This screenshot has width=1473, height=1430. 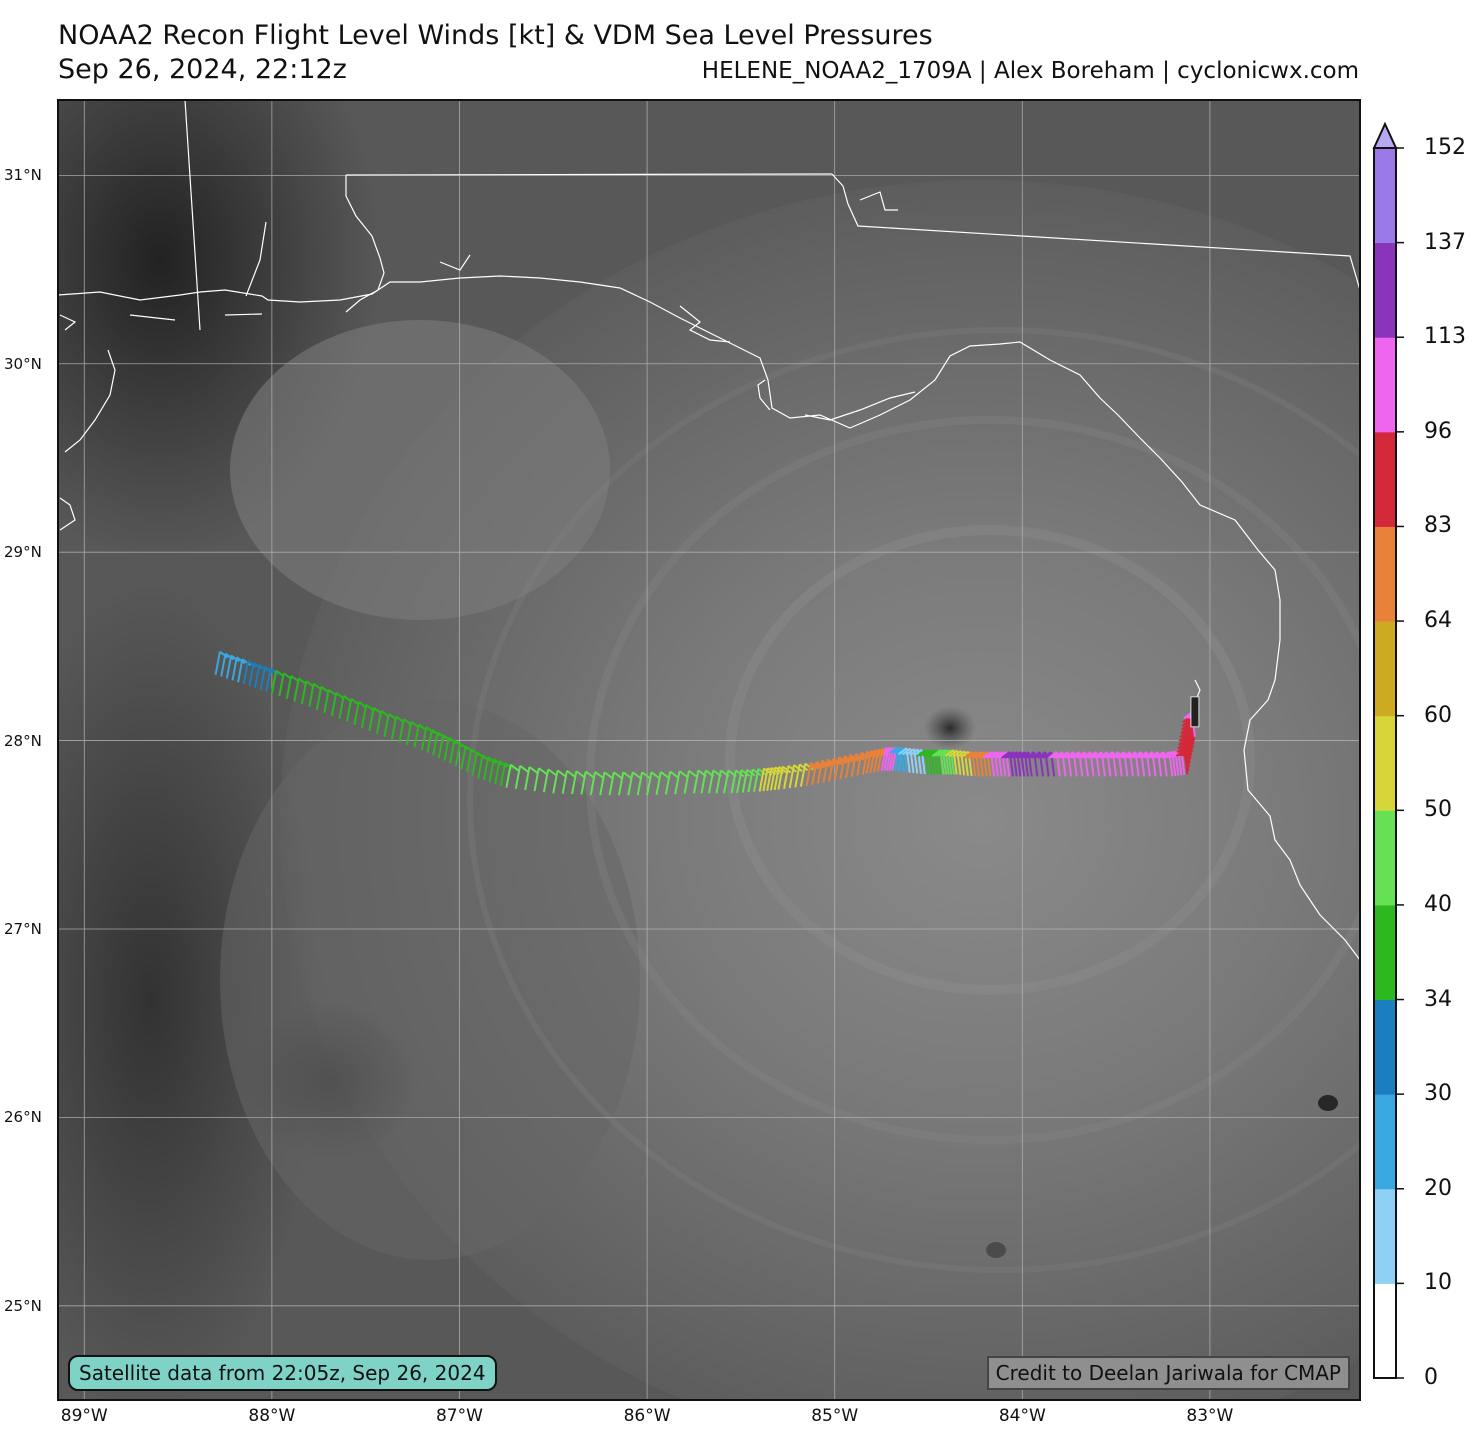 What do you see at coordinates (835, 1416) in the screenshot?
I see `lon-tick-label: 85°W` at bounding box center [835, 1416].